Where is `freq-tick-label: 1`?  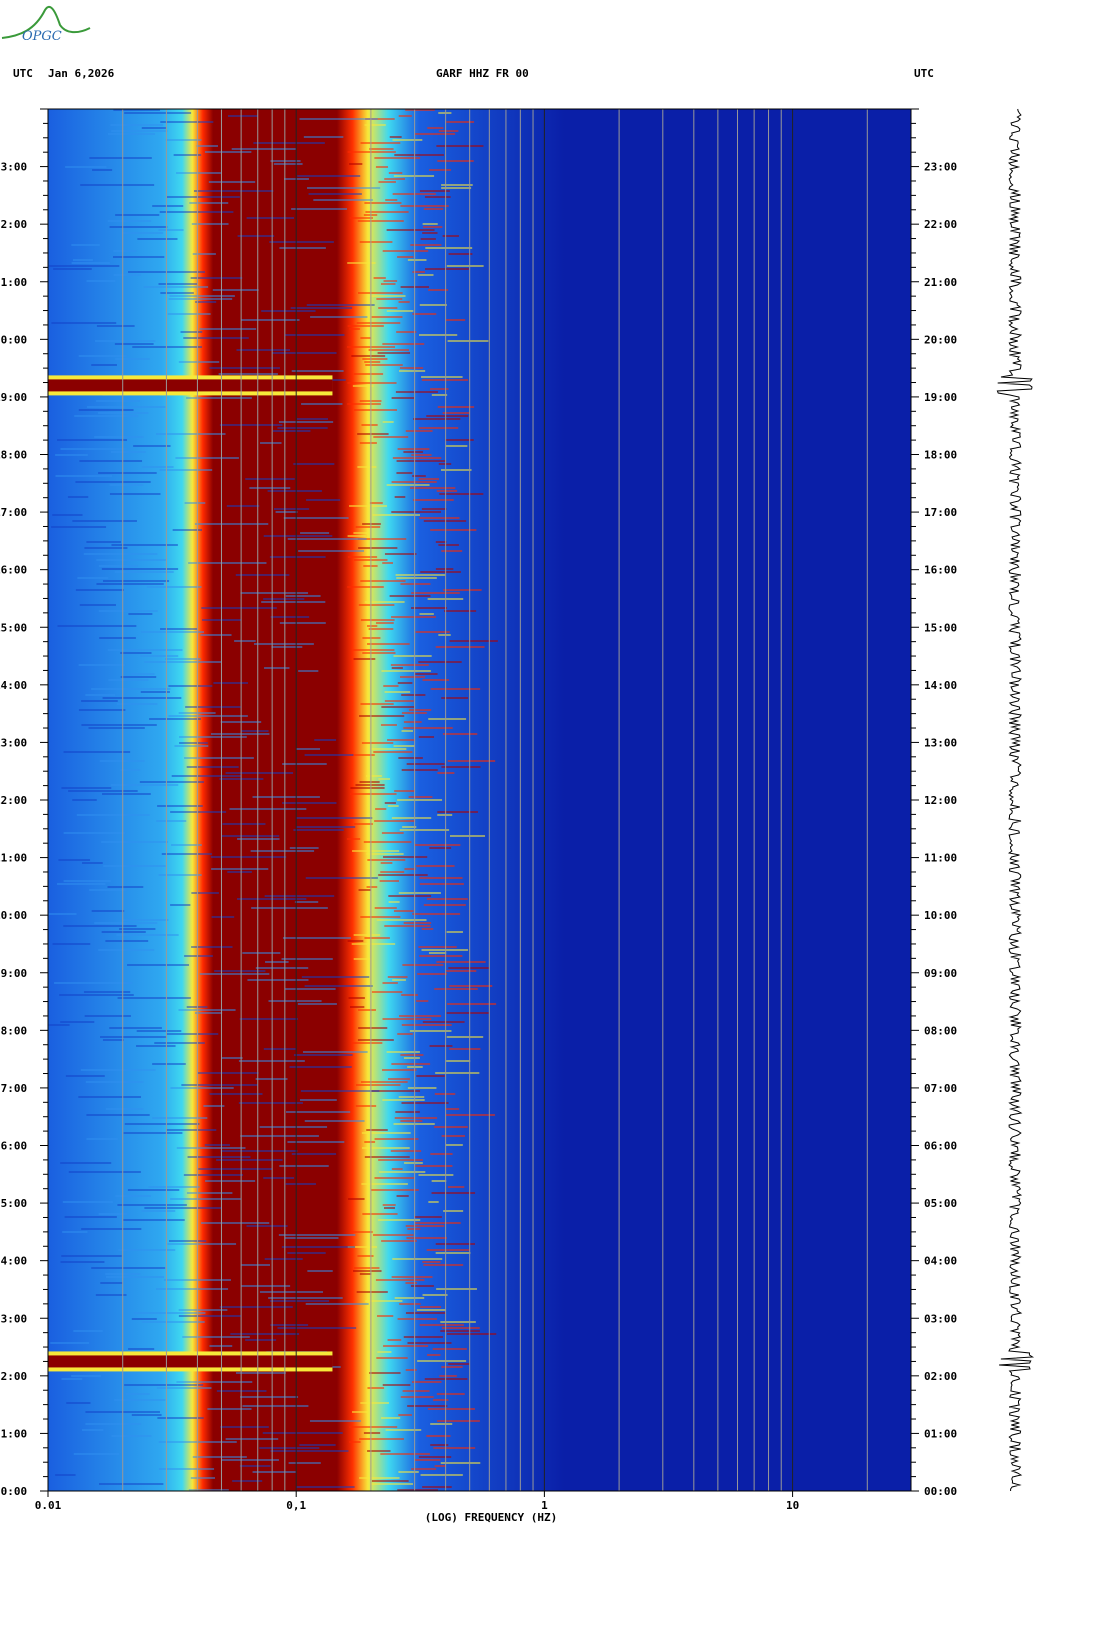
freq-tick-label: 1 is located at coordinates (544, 1505).